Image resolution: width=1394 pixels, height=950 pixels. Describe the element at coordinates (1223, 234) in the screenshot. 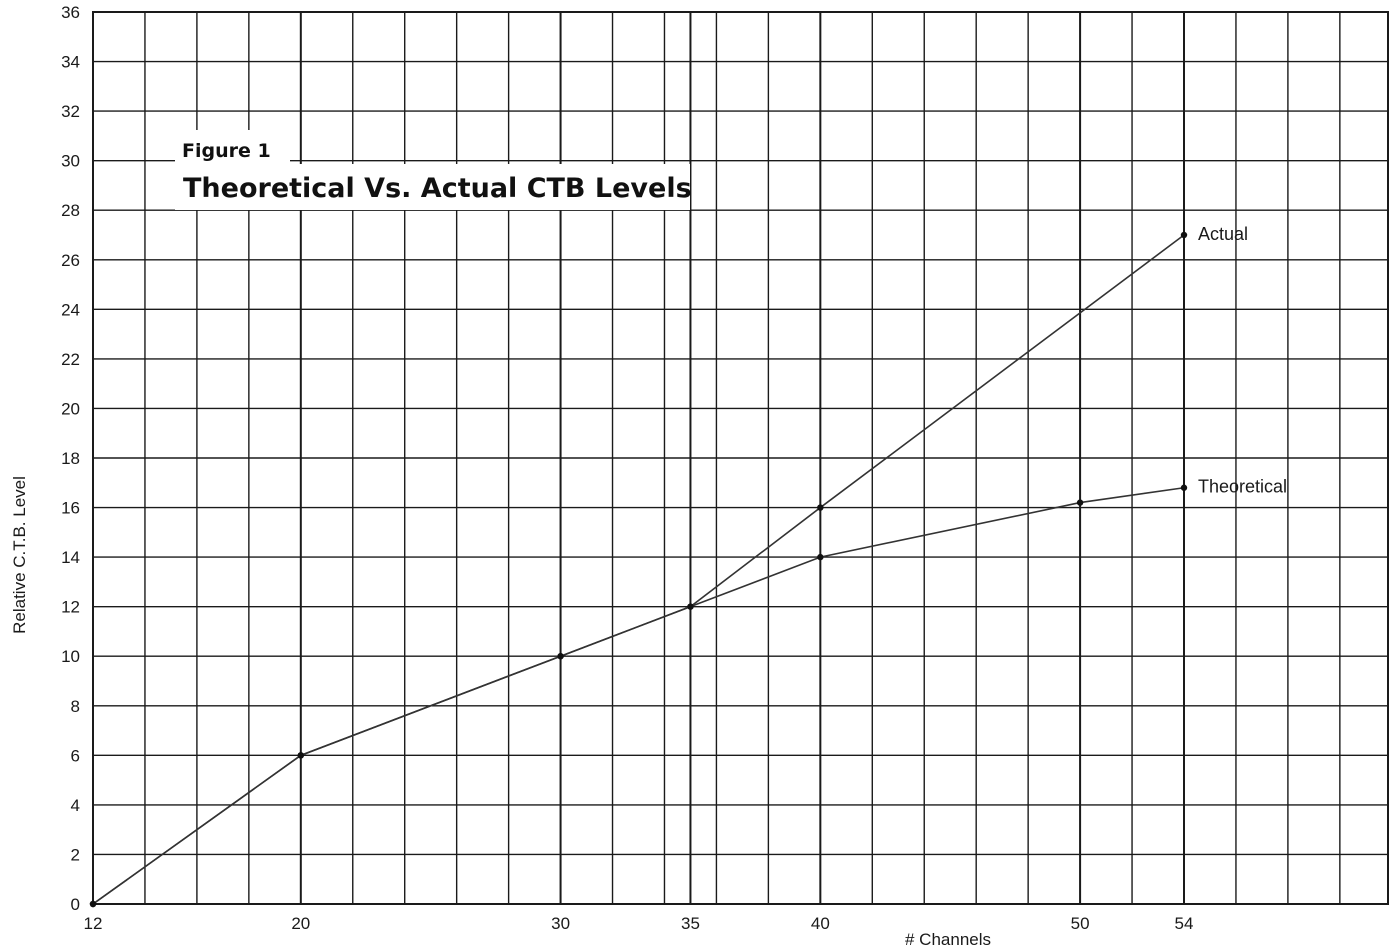

I see `actual-series-label: Actual` at that location.